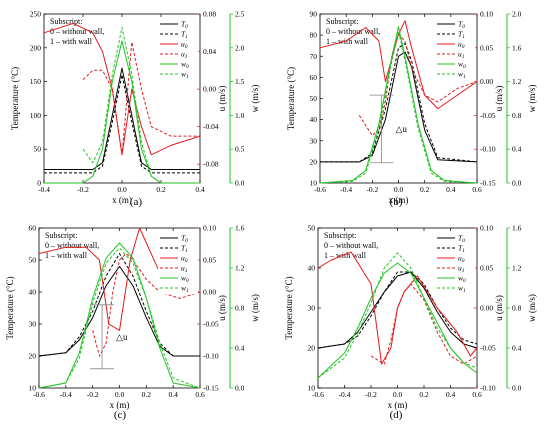 This screenshot has width=550, height=437. I want to click on x-tick-label: -0.4, so click(346, 189).